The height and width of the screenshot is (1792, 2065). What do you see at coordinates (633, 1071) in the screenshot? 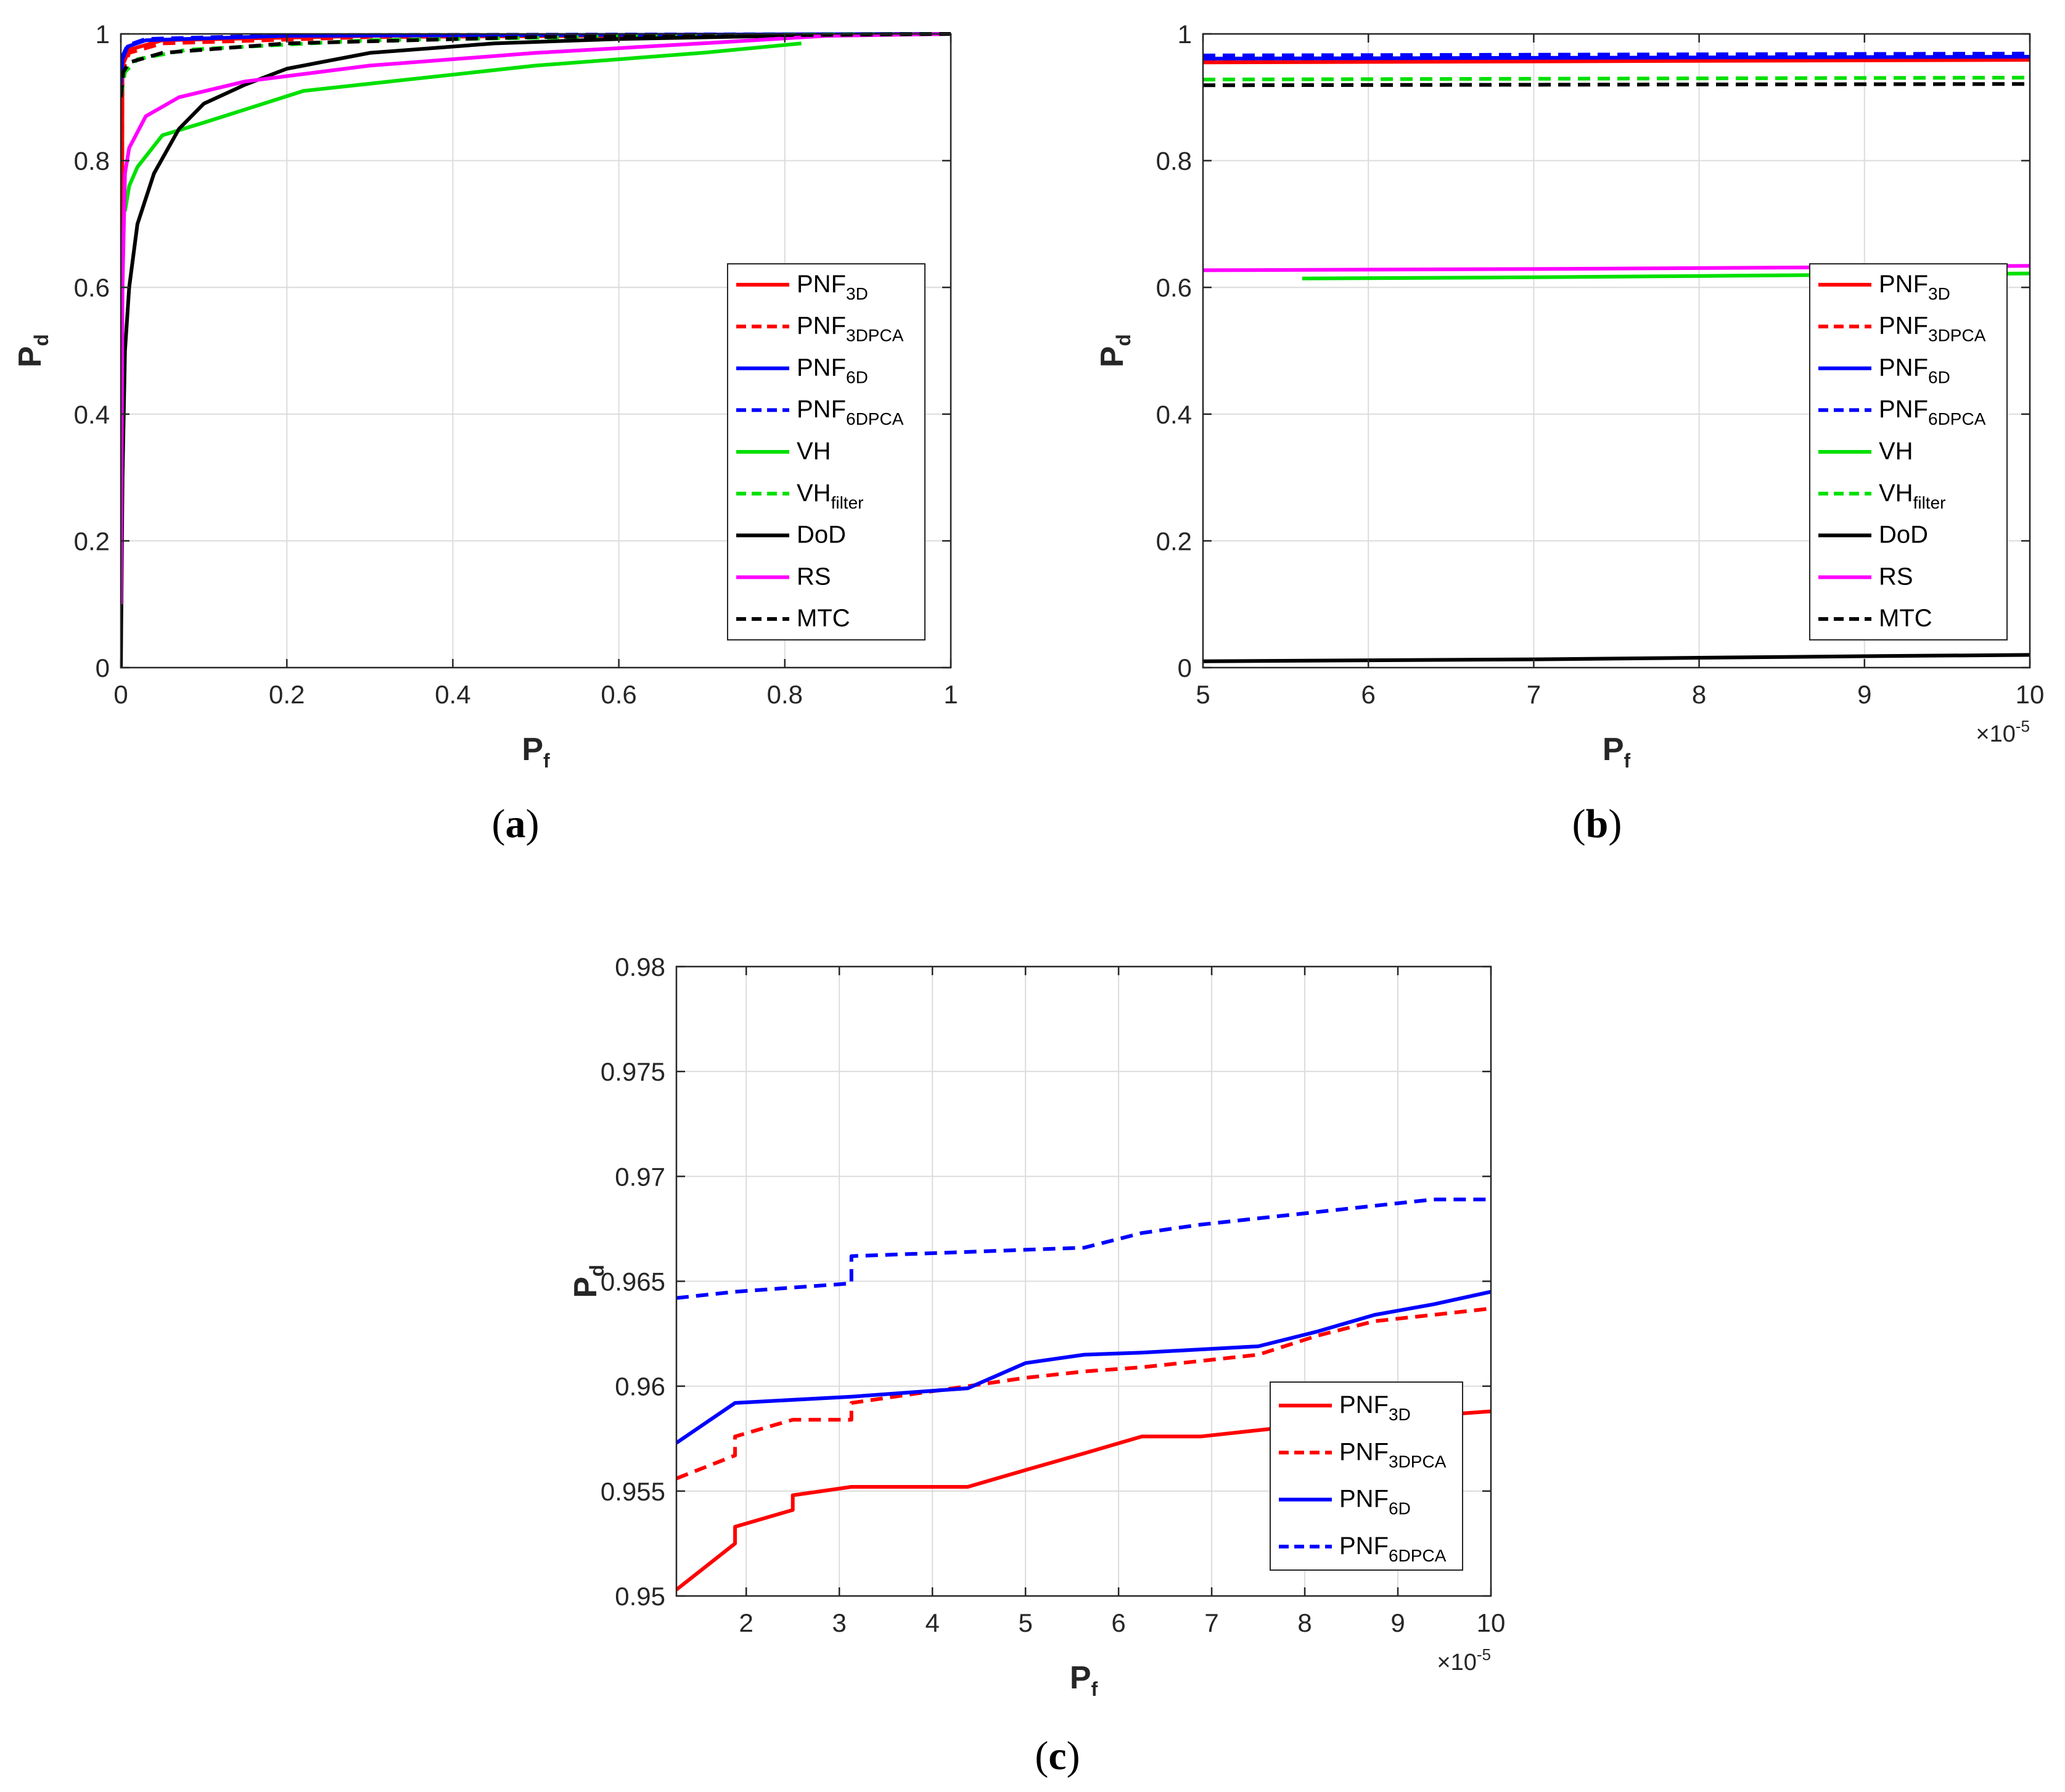
I see `y-tick-label: 0.975` at bounding box center [633, 1071].